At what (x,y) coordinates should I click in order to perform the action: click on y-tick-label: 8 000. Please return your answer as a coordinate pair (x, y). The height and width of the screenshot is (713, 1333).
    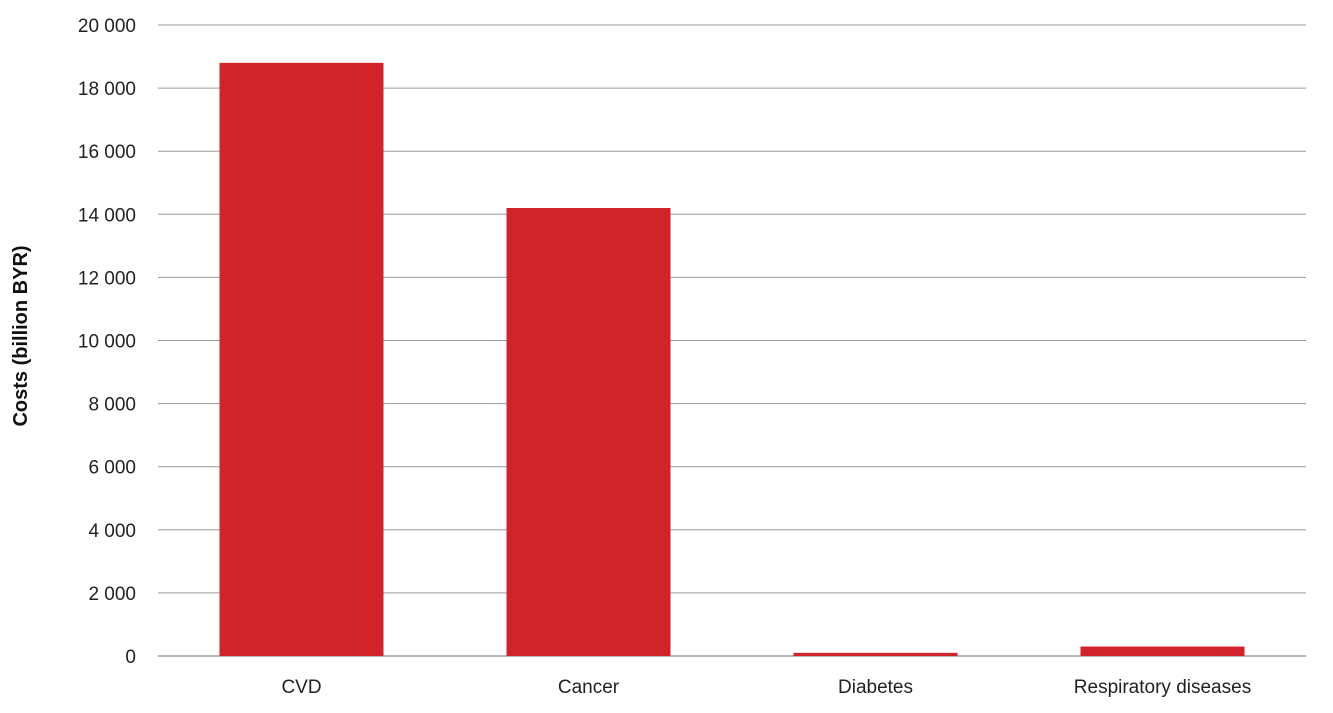
    Looking at the image, I should click on (112, 405).